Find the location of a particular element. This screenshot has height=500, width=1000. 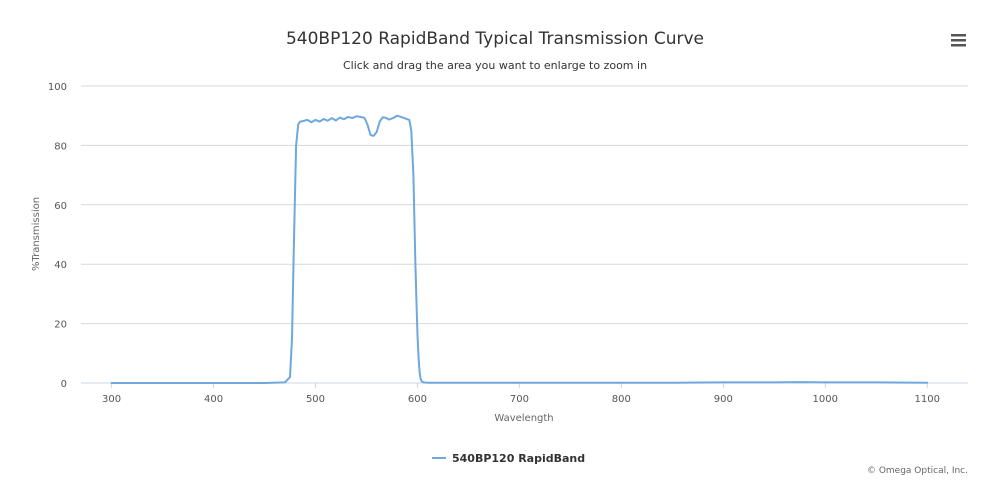

y-tick-label: 80 is located at coordinates (60, 146).